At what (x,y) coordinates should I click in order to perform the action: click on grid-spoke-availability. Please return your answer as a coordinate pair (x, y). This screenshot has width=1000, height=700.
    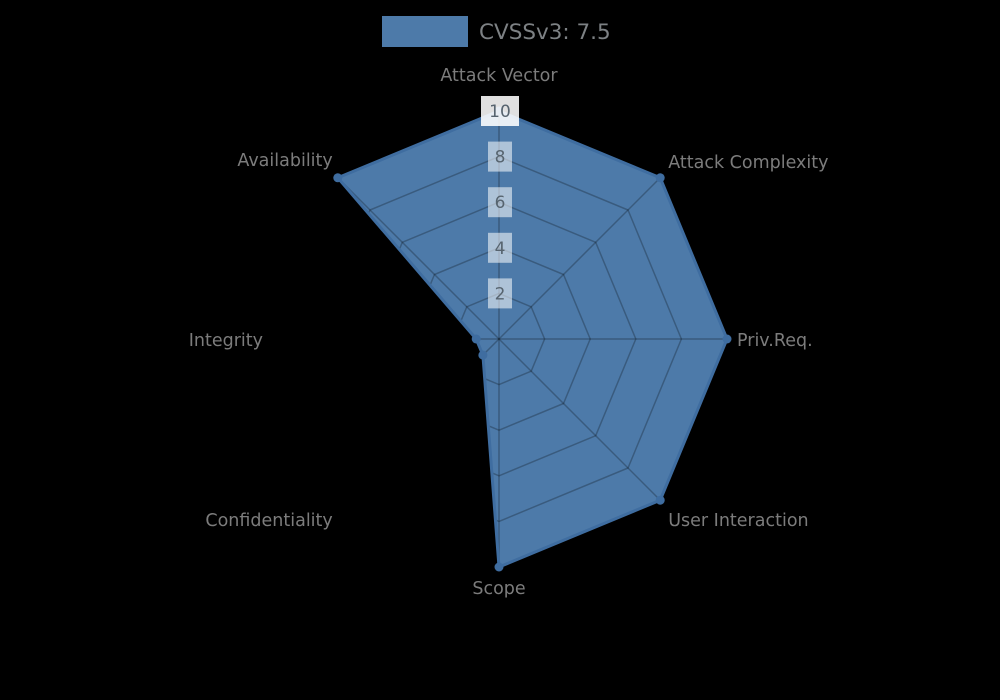
    Looking at the image, I should click on (418, 258).